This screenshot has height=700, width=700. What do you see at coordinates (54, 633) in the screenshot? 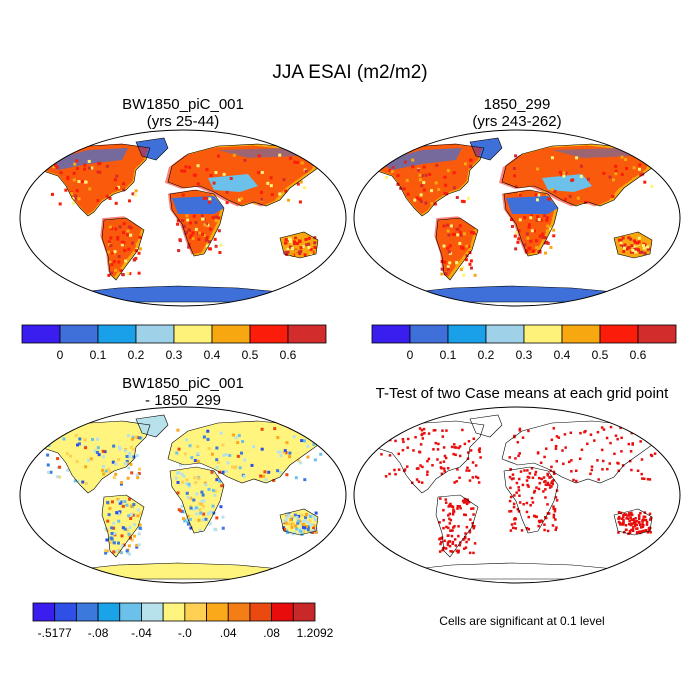
I see `colorbar-tick-label: -.5177` at bounding box center [54, 633].